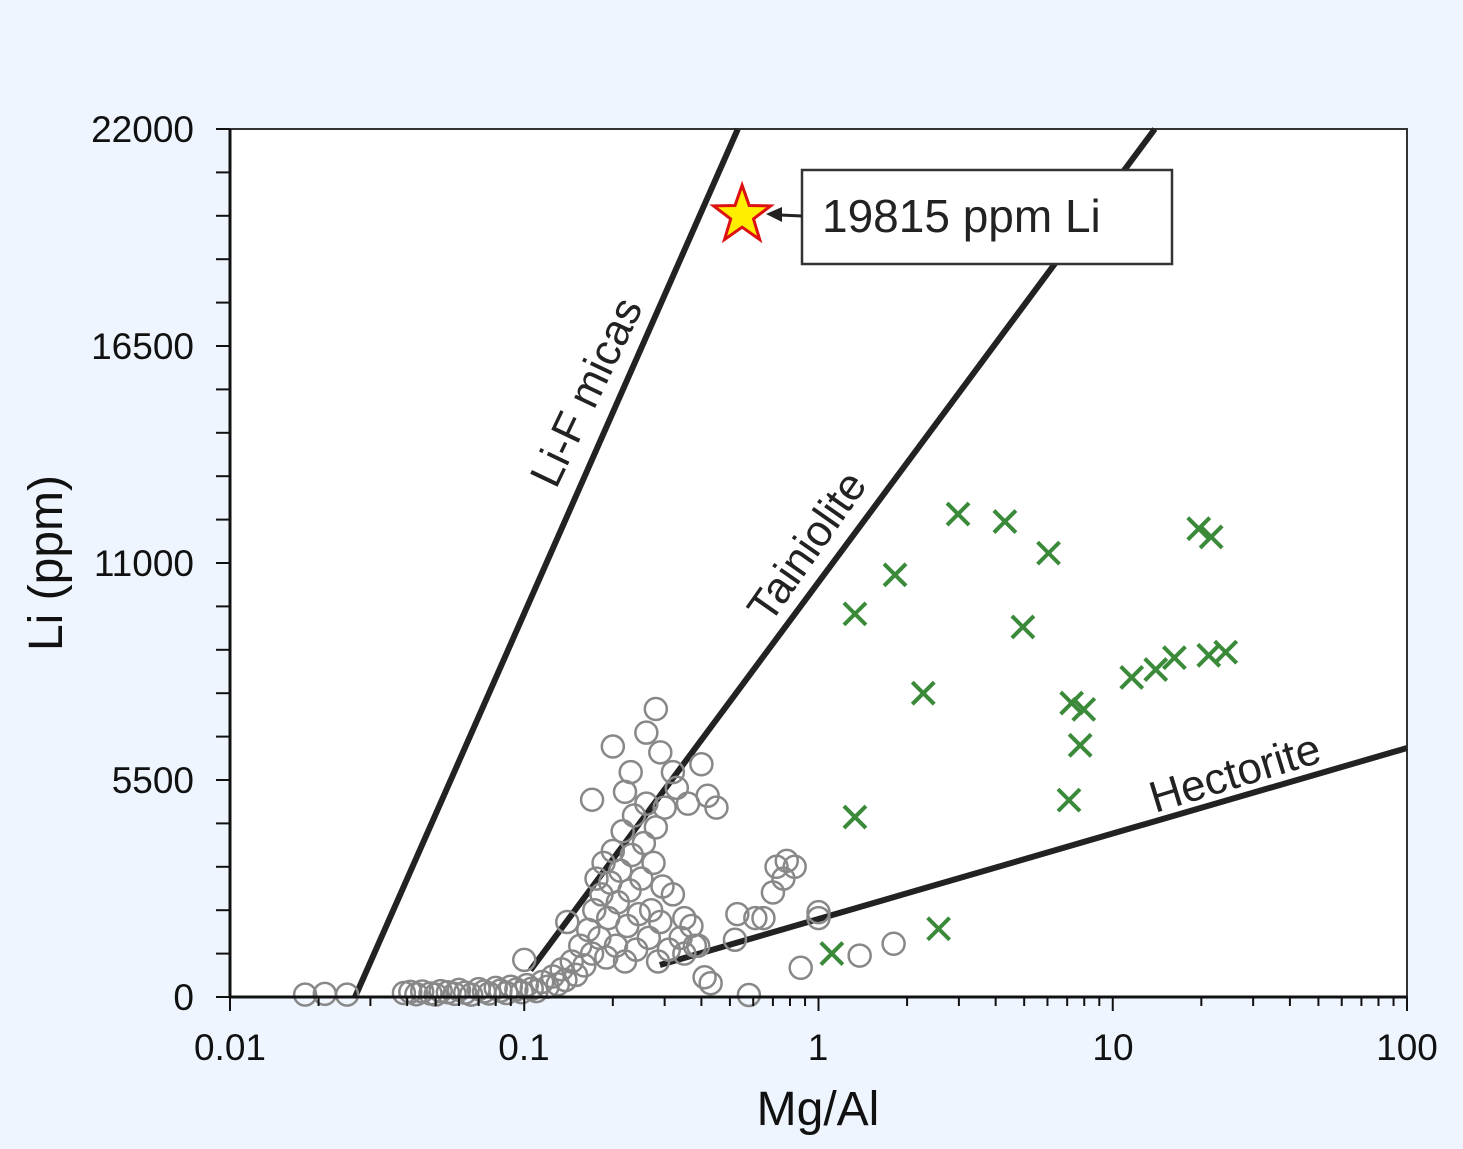 This screenshot has width=1463, height=1149. I want to click on annotation-box, so click(987, 217).